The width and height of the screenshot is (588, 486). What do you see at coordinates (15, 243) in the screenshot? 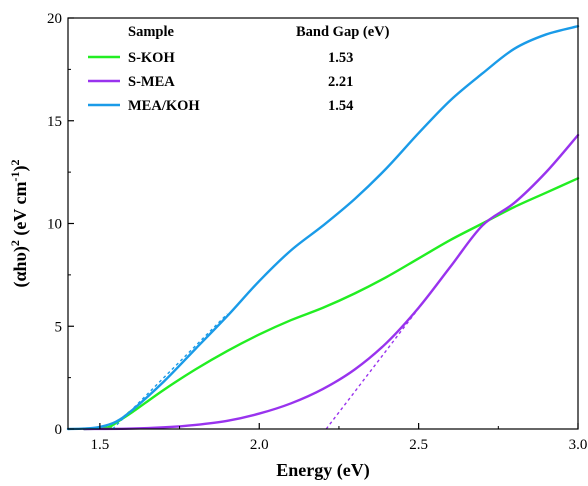
I see `y-axis-label-sup1: 2` at bounding box center [15, 243].